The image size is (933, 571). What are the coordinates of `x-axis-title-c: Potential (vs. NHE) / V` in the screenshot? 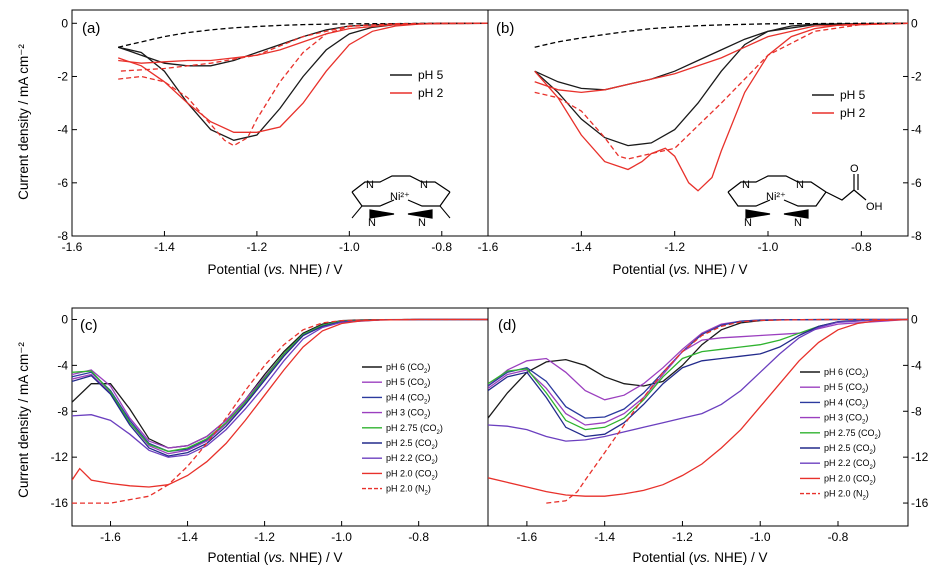 It's located at (274, 557).